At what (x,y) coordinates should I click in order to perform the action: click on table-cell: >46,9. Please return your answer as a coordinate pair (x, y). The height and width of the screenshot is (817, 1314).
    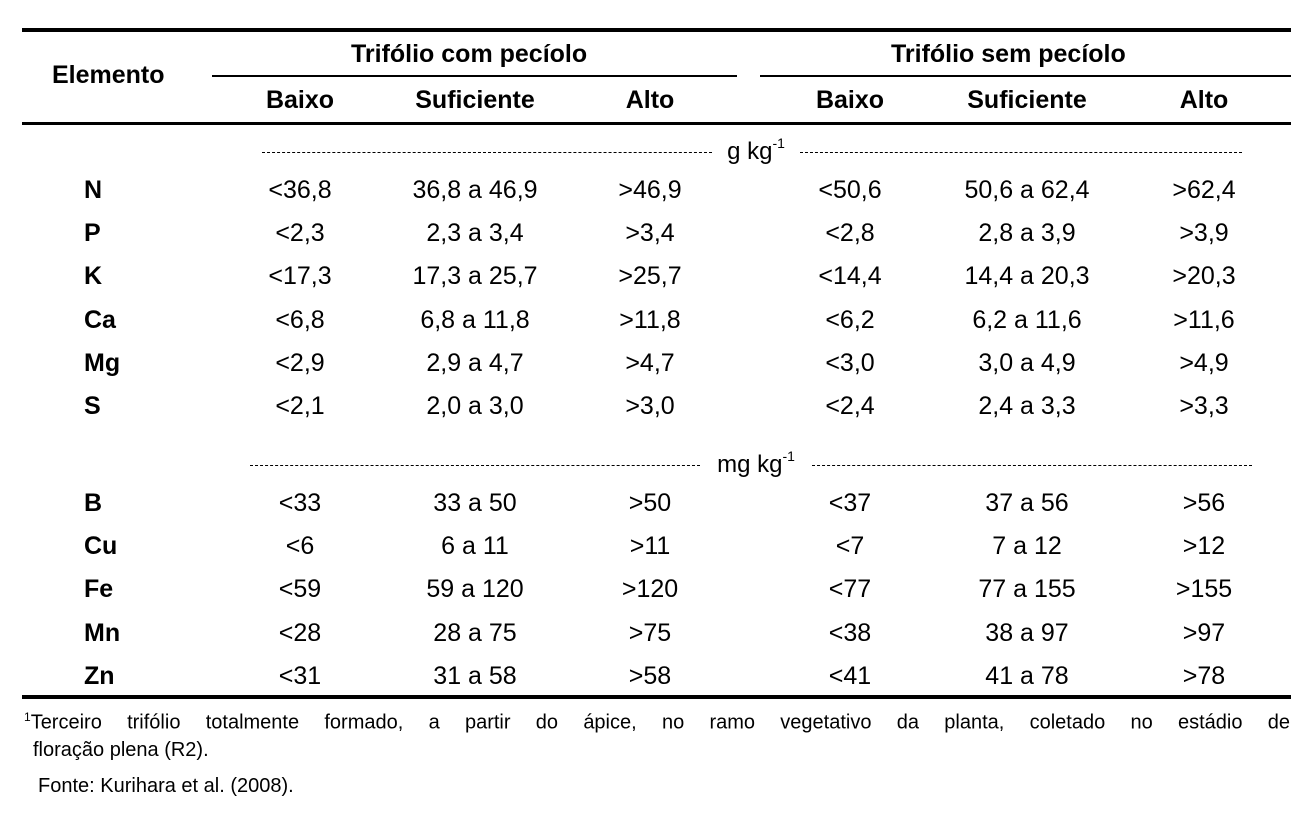
    Looking at the image, I should click on (650, 190).